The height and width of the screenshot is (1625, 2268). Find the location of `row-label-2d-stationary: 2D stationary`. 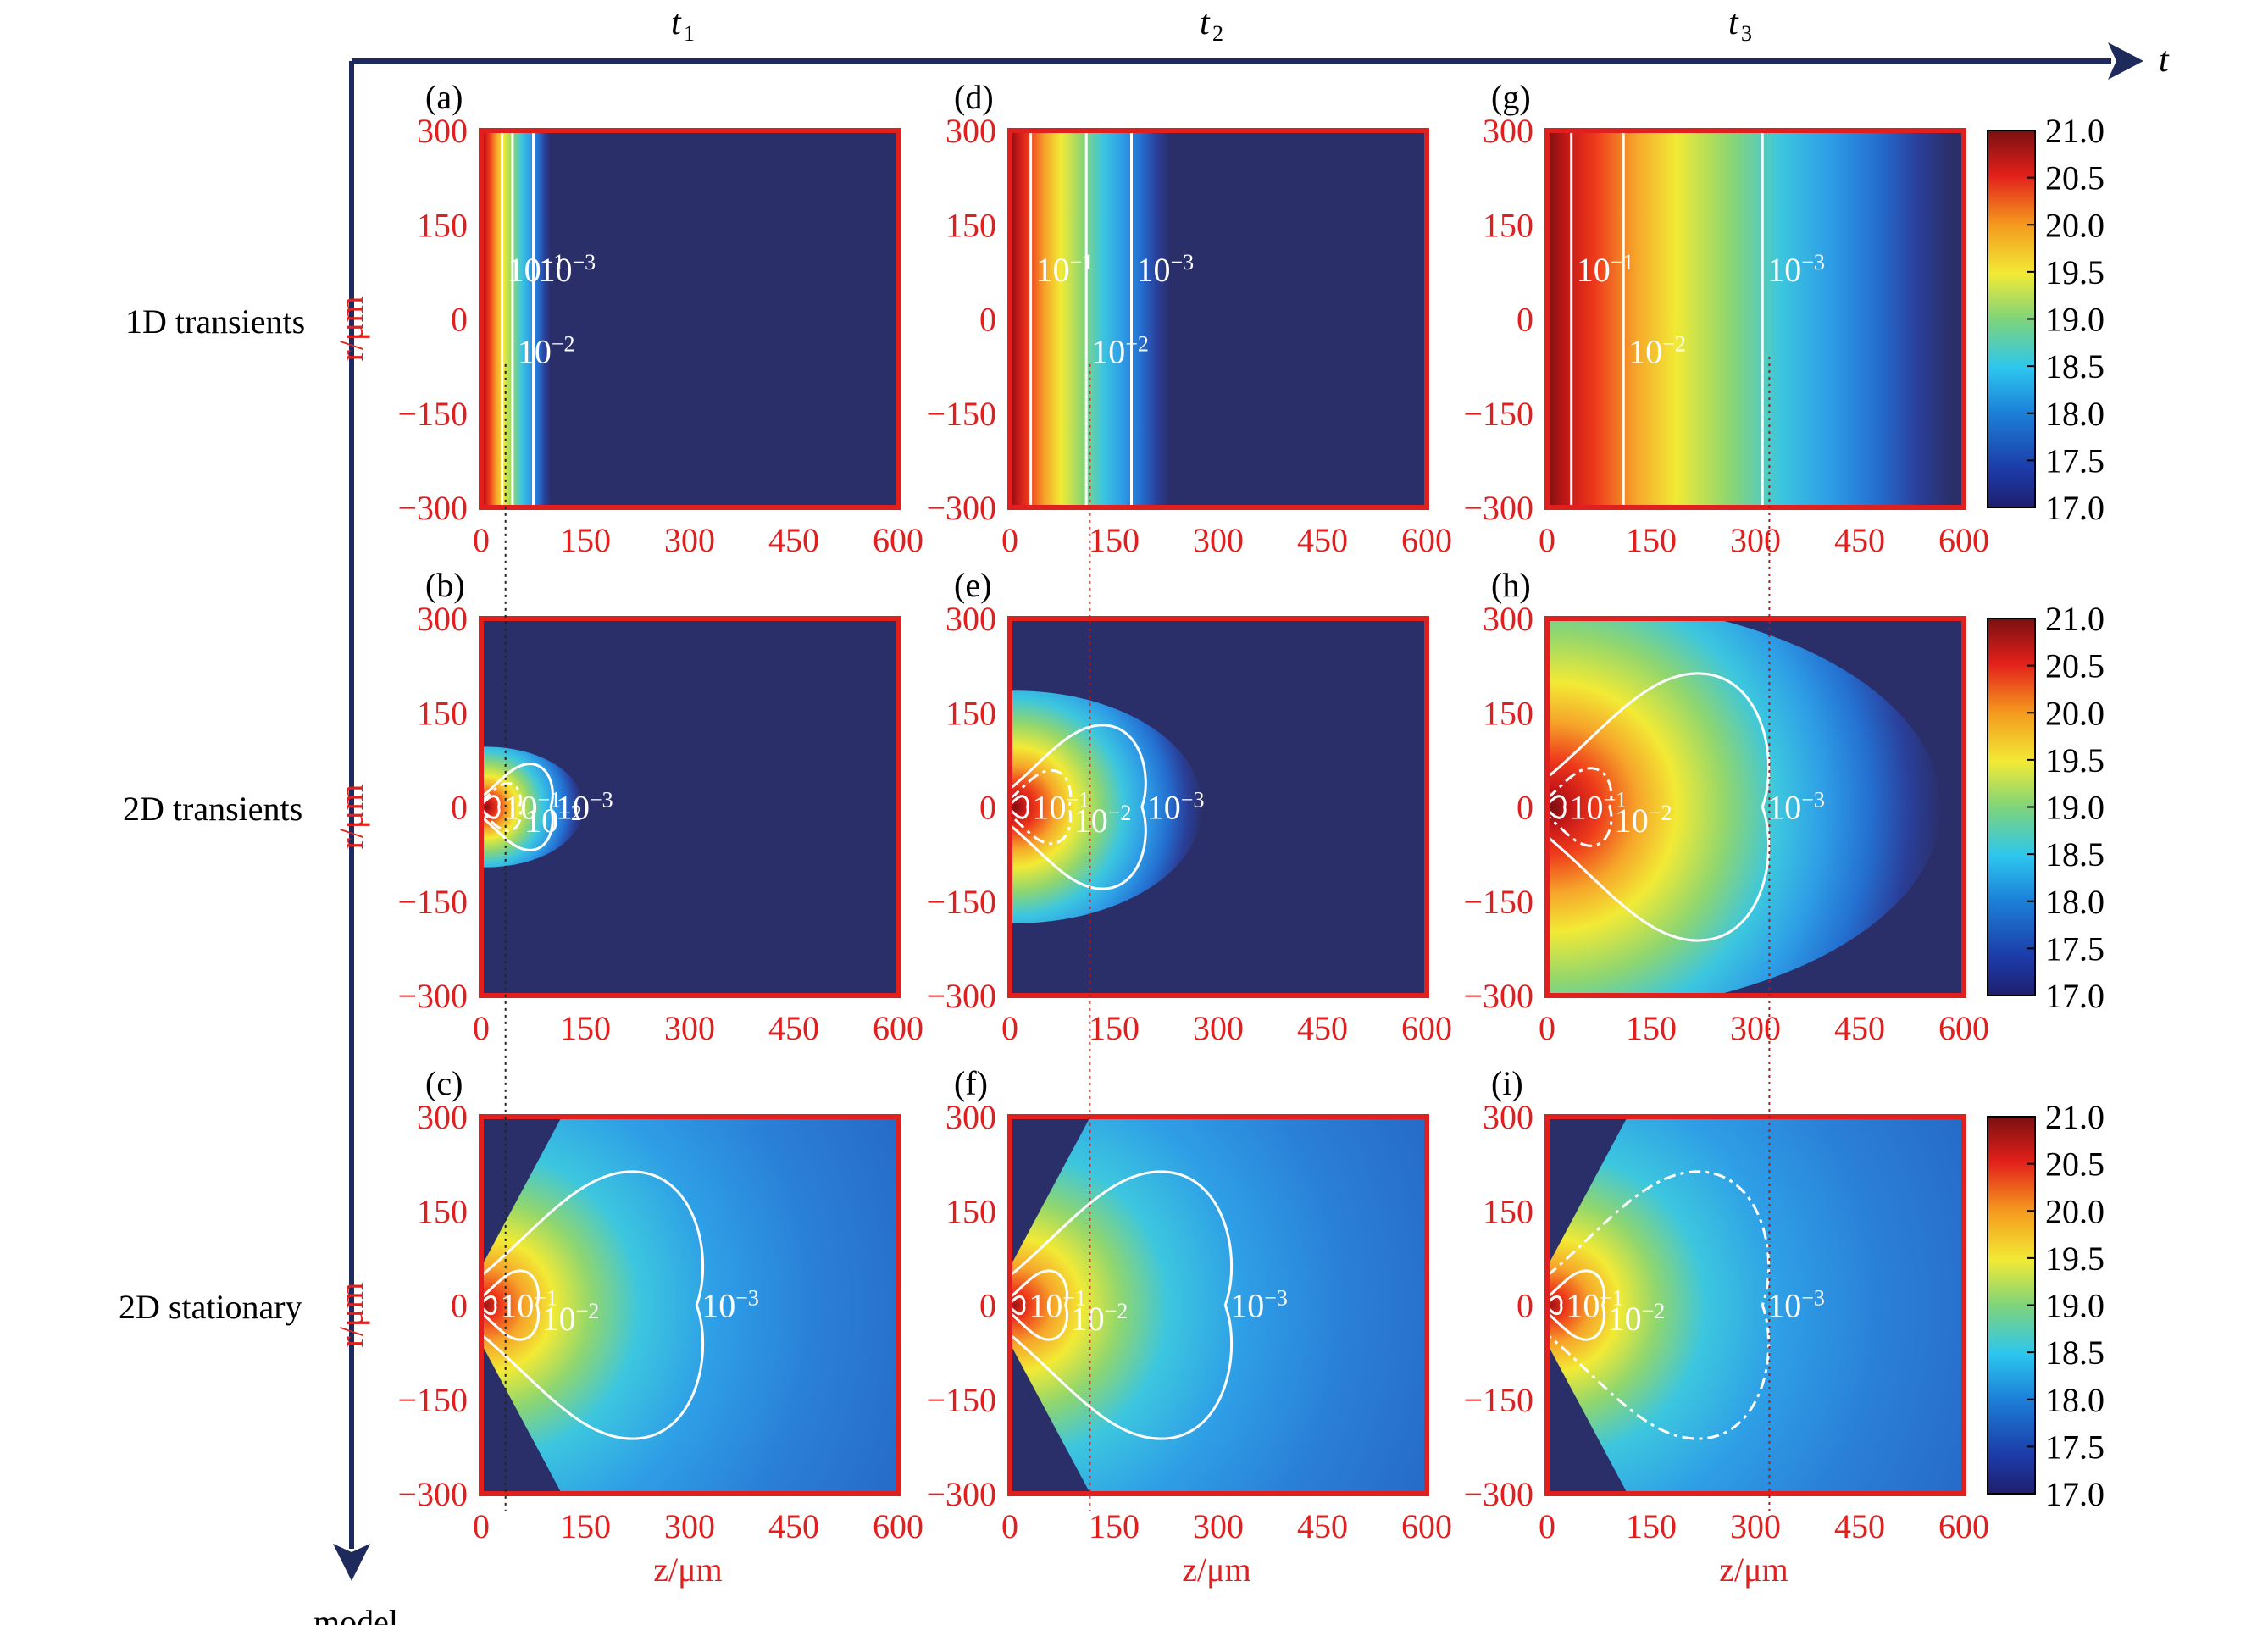

row-label-2d-stationary: 2D stationary is located at coordinates (210, 1307).